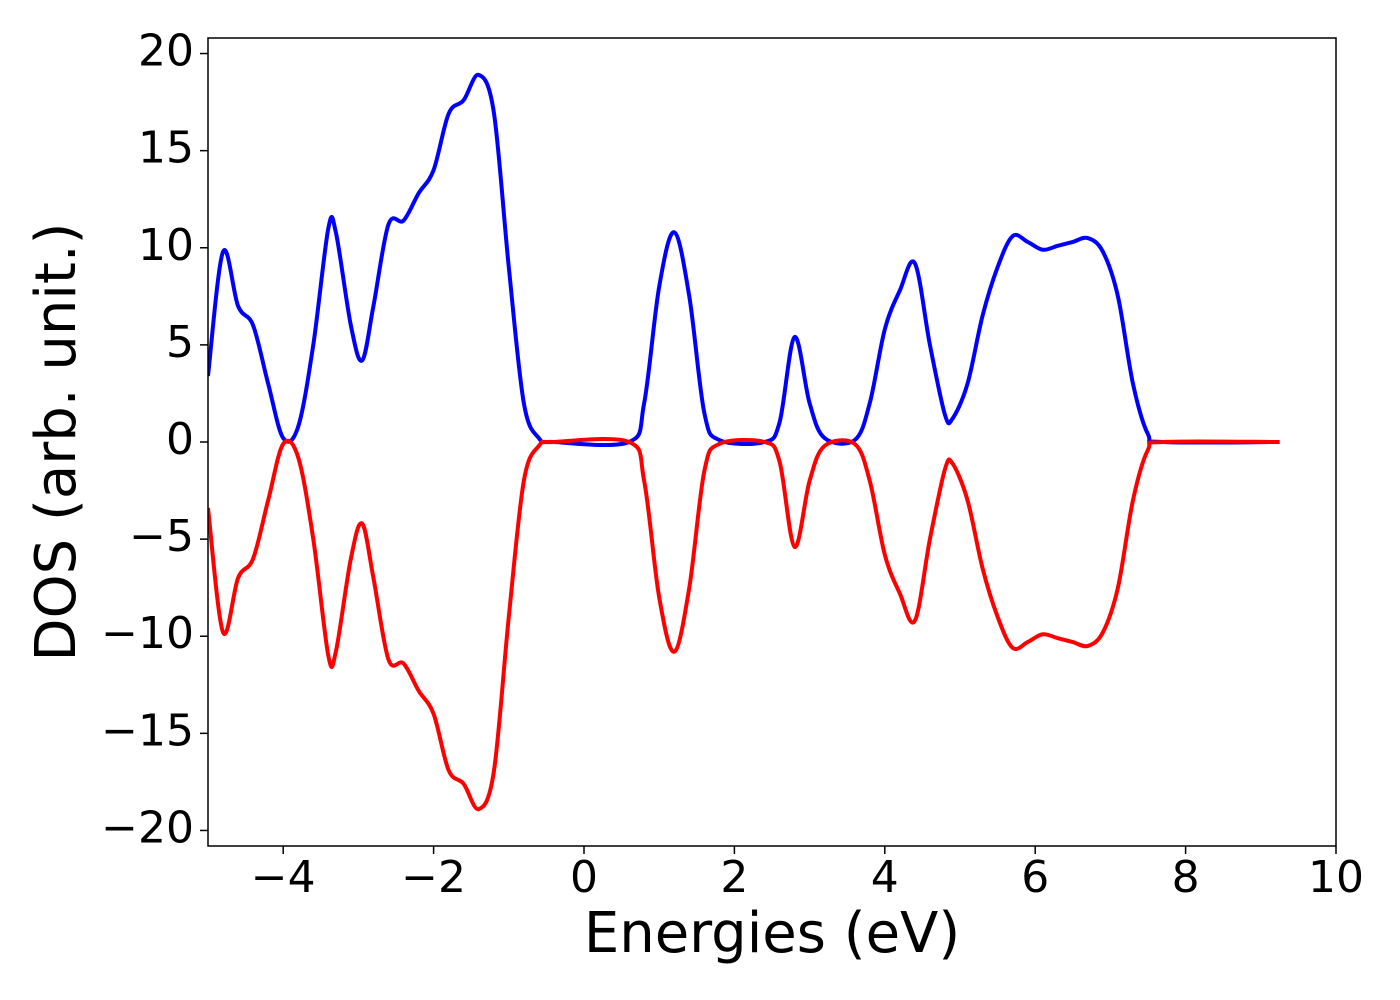 This screenshot has height=1000, width=1400. What do you see at coordinates (885, 877) in the screenshot?
I see `x-tick-label: 4` at bounding box center [885, 877].